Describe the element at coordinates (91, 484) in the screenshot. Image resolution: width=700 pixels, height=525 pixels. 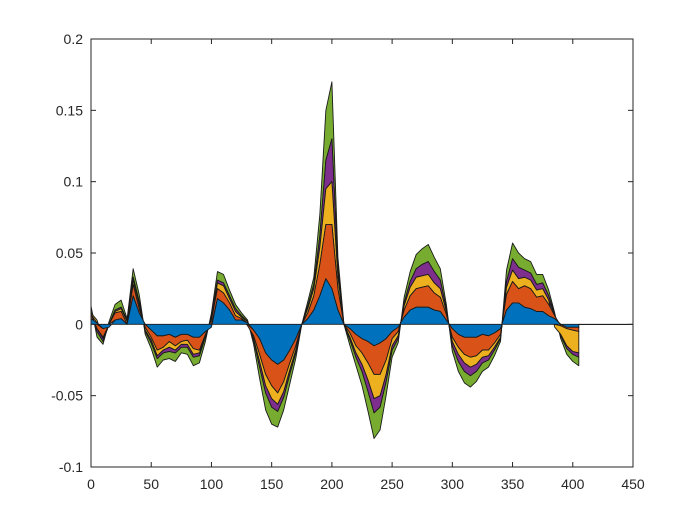
I see `x-tick-label: 0` at that location.